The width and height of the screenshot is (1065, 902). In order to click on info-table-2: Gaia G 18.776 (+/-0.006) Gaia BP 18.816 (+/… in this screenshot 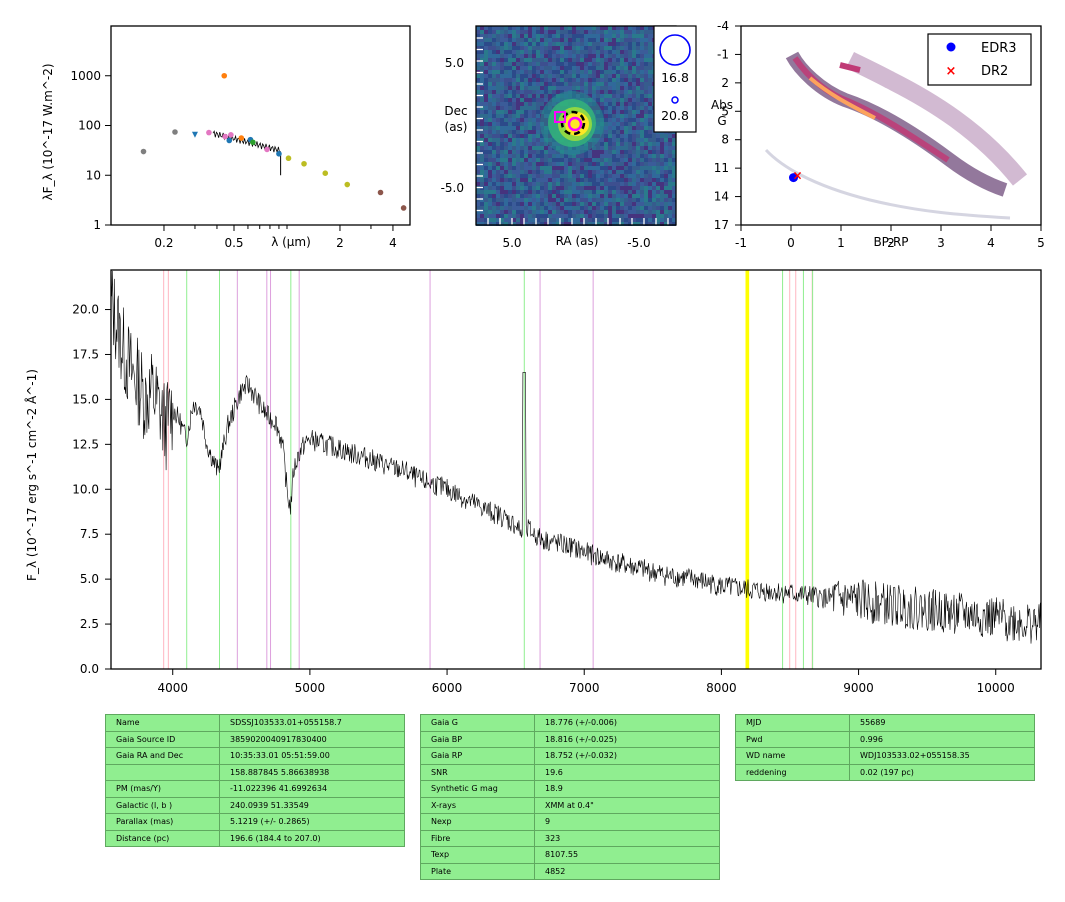, I will do `click(570, 797)`.